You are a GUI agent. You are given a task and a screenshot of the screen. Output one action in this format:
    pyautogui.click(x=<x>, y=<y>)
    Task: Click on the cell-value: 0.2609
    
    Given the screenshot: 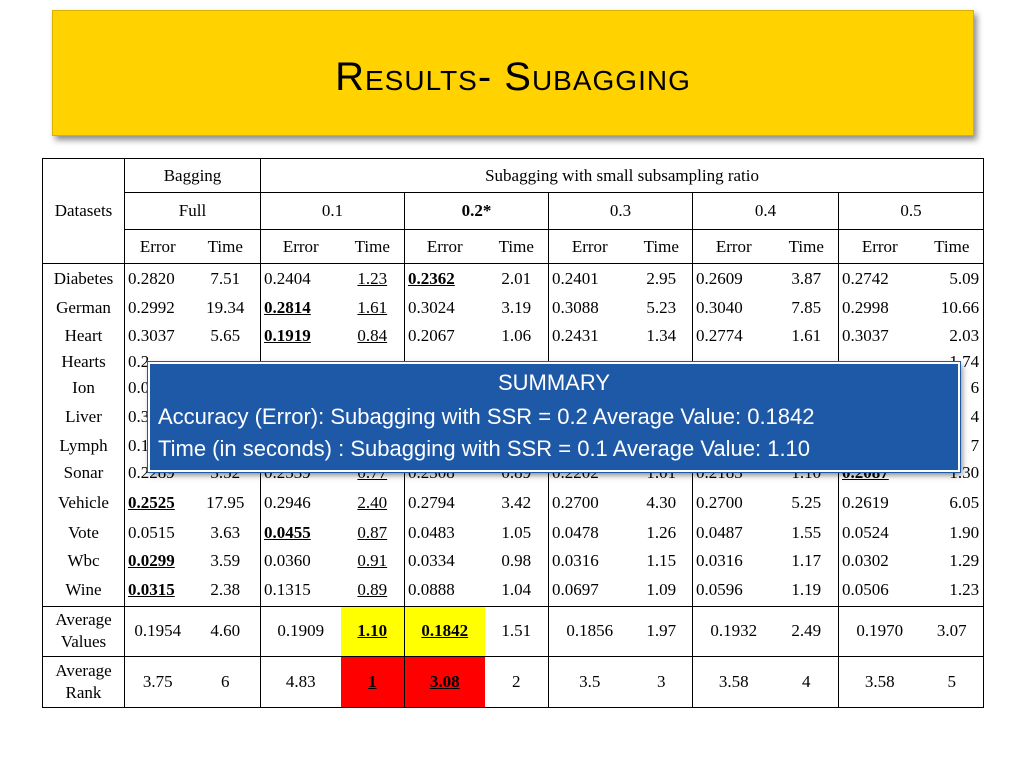 What is the action you would take?
    pyautogui.click(x=719, y=279)
    